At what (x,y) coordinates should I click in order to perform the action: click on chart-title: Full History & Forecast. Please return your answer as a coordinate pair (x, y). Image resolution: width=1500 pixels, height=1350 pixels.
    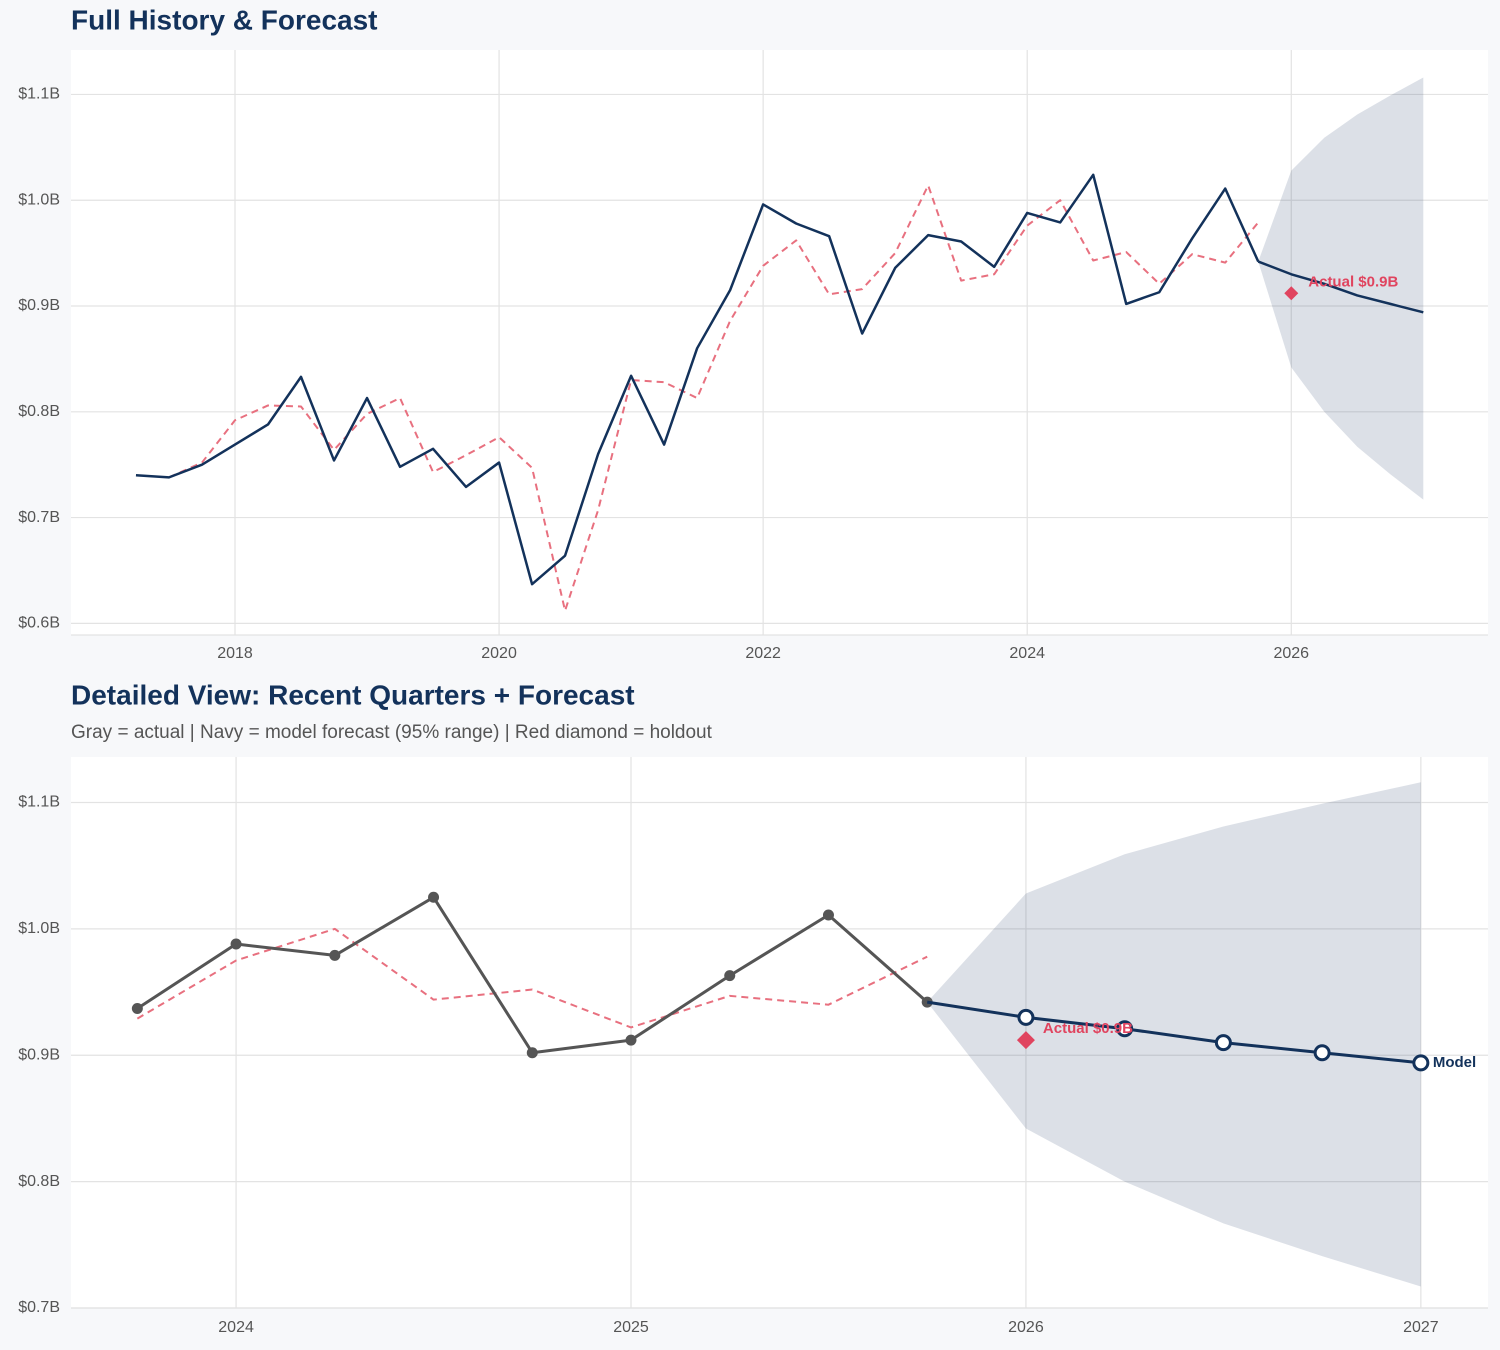
    Looking at the image, I should click on (224, 19).